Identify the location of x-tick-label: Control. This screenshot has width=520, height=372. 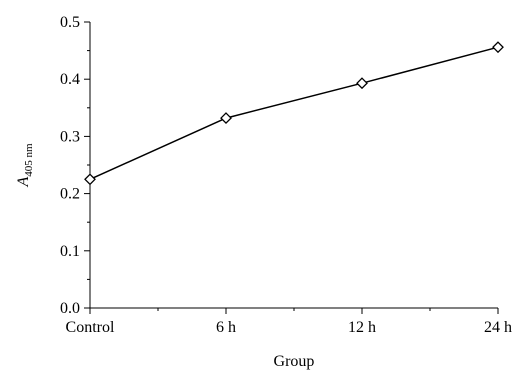
(90, 327).